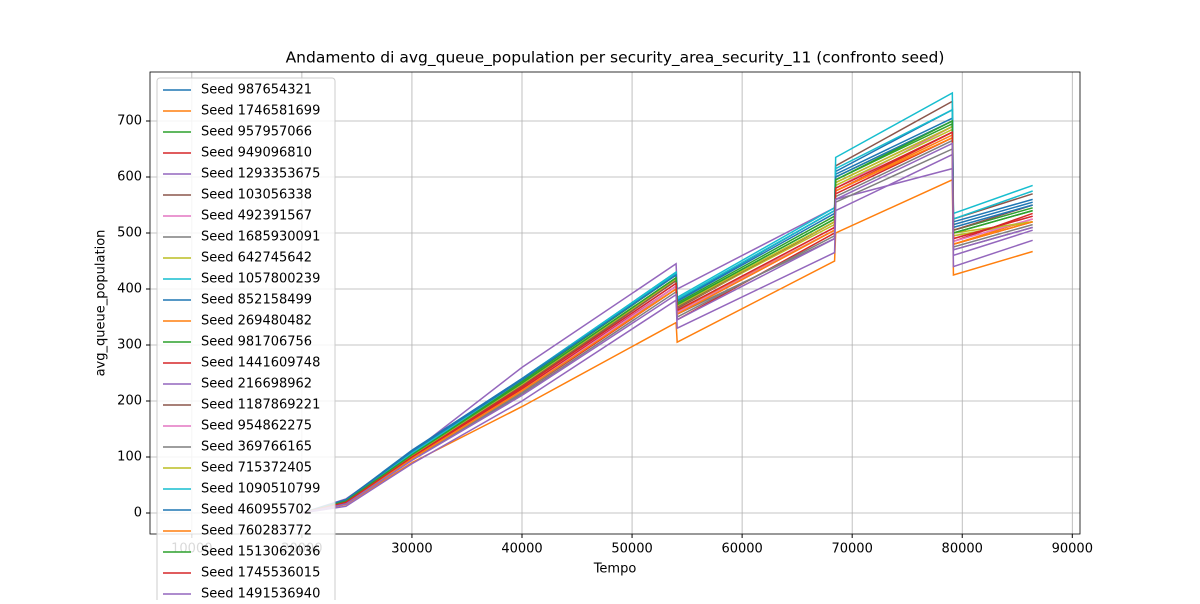  Describe the element at coordinates (851, 549) in the screenshot. I see `x-tick-label: 70000` at that location.